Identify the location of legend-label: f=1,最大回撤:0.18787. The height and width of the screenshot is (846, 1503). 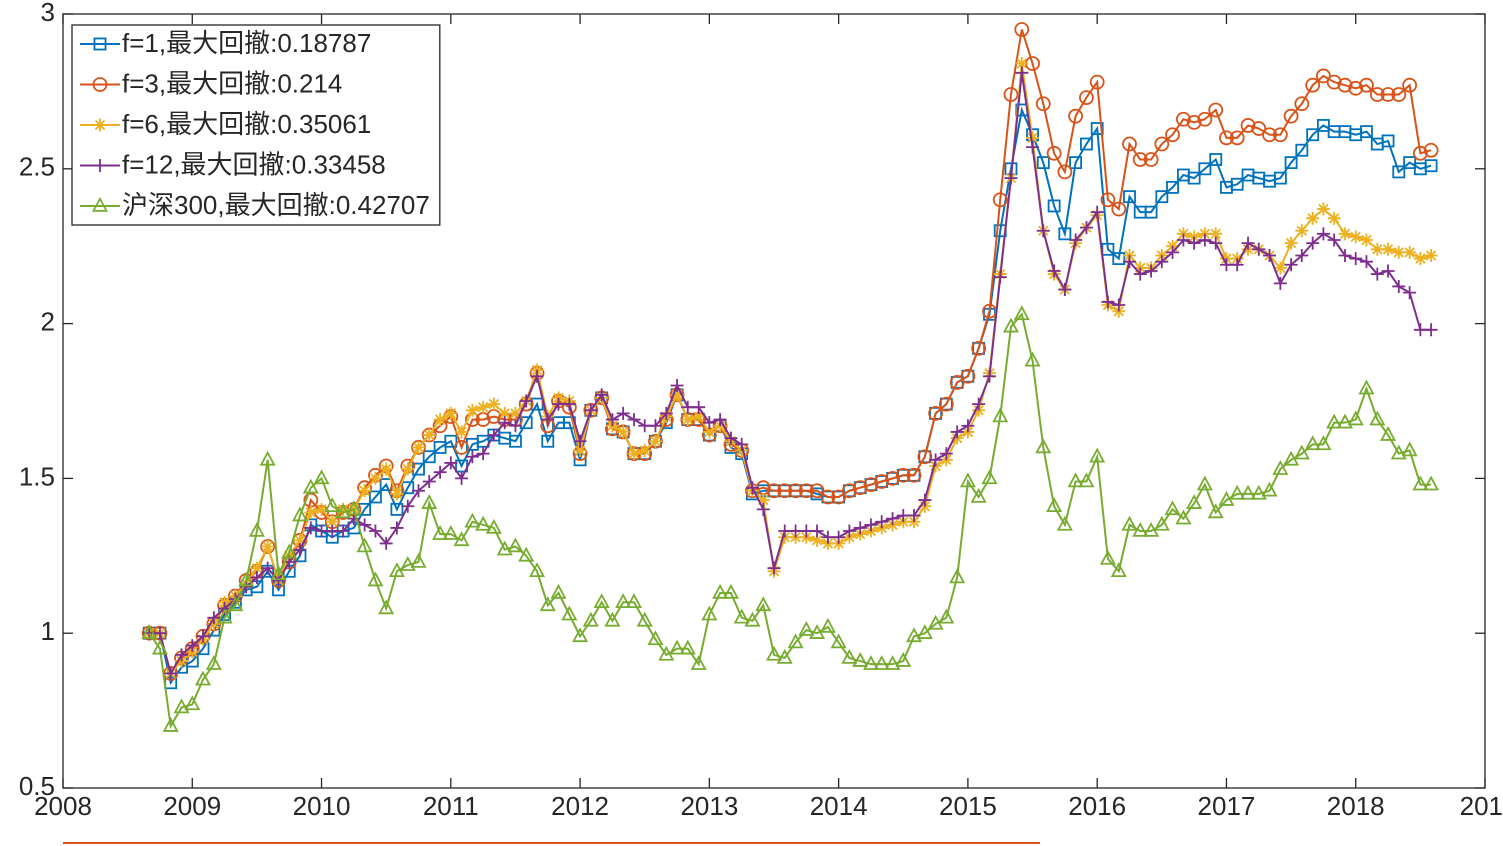
(246, 43).